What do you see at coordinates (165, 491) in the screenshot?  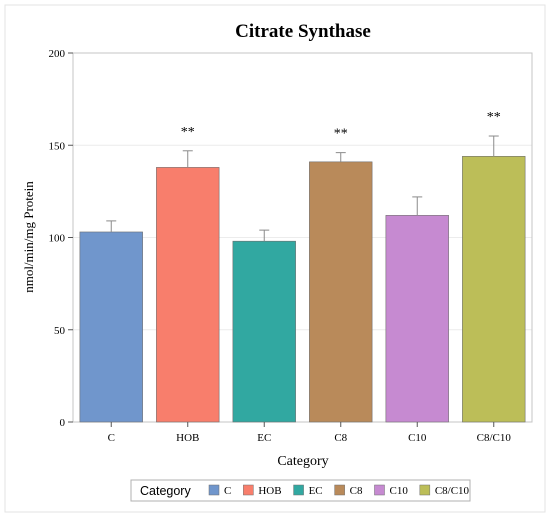 I see `legend-title: Category` at bounding box center [165, 491].